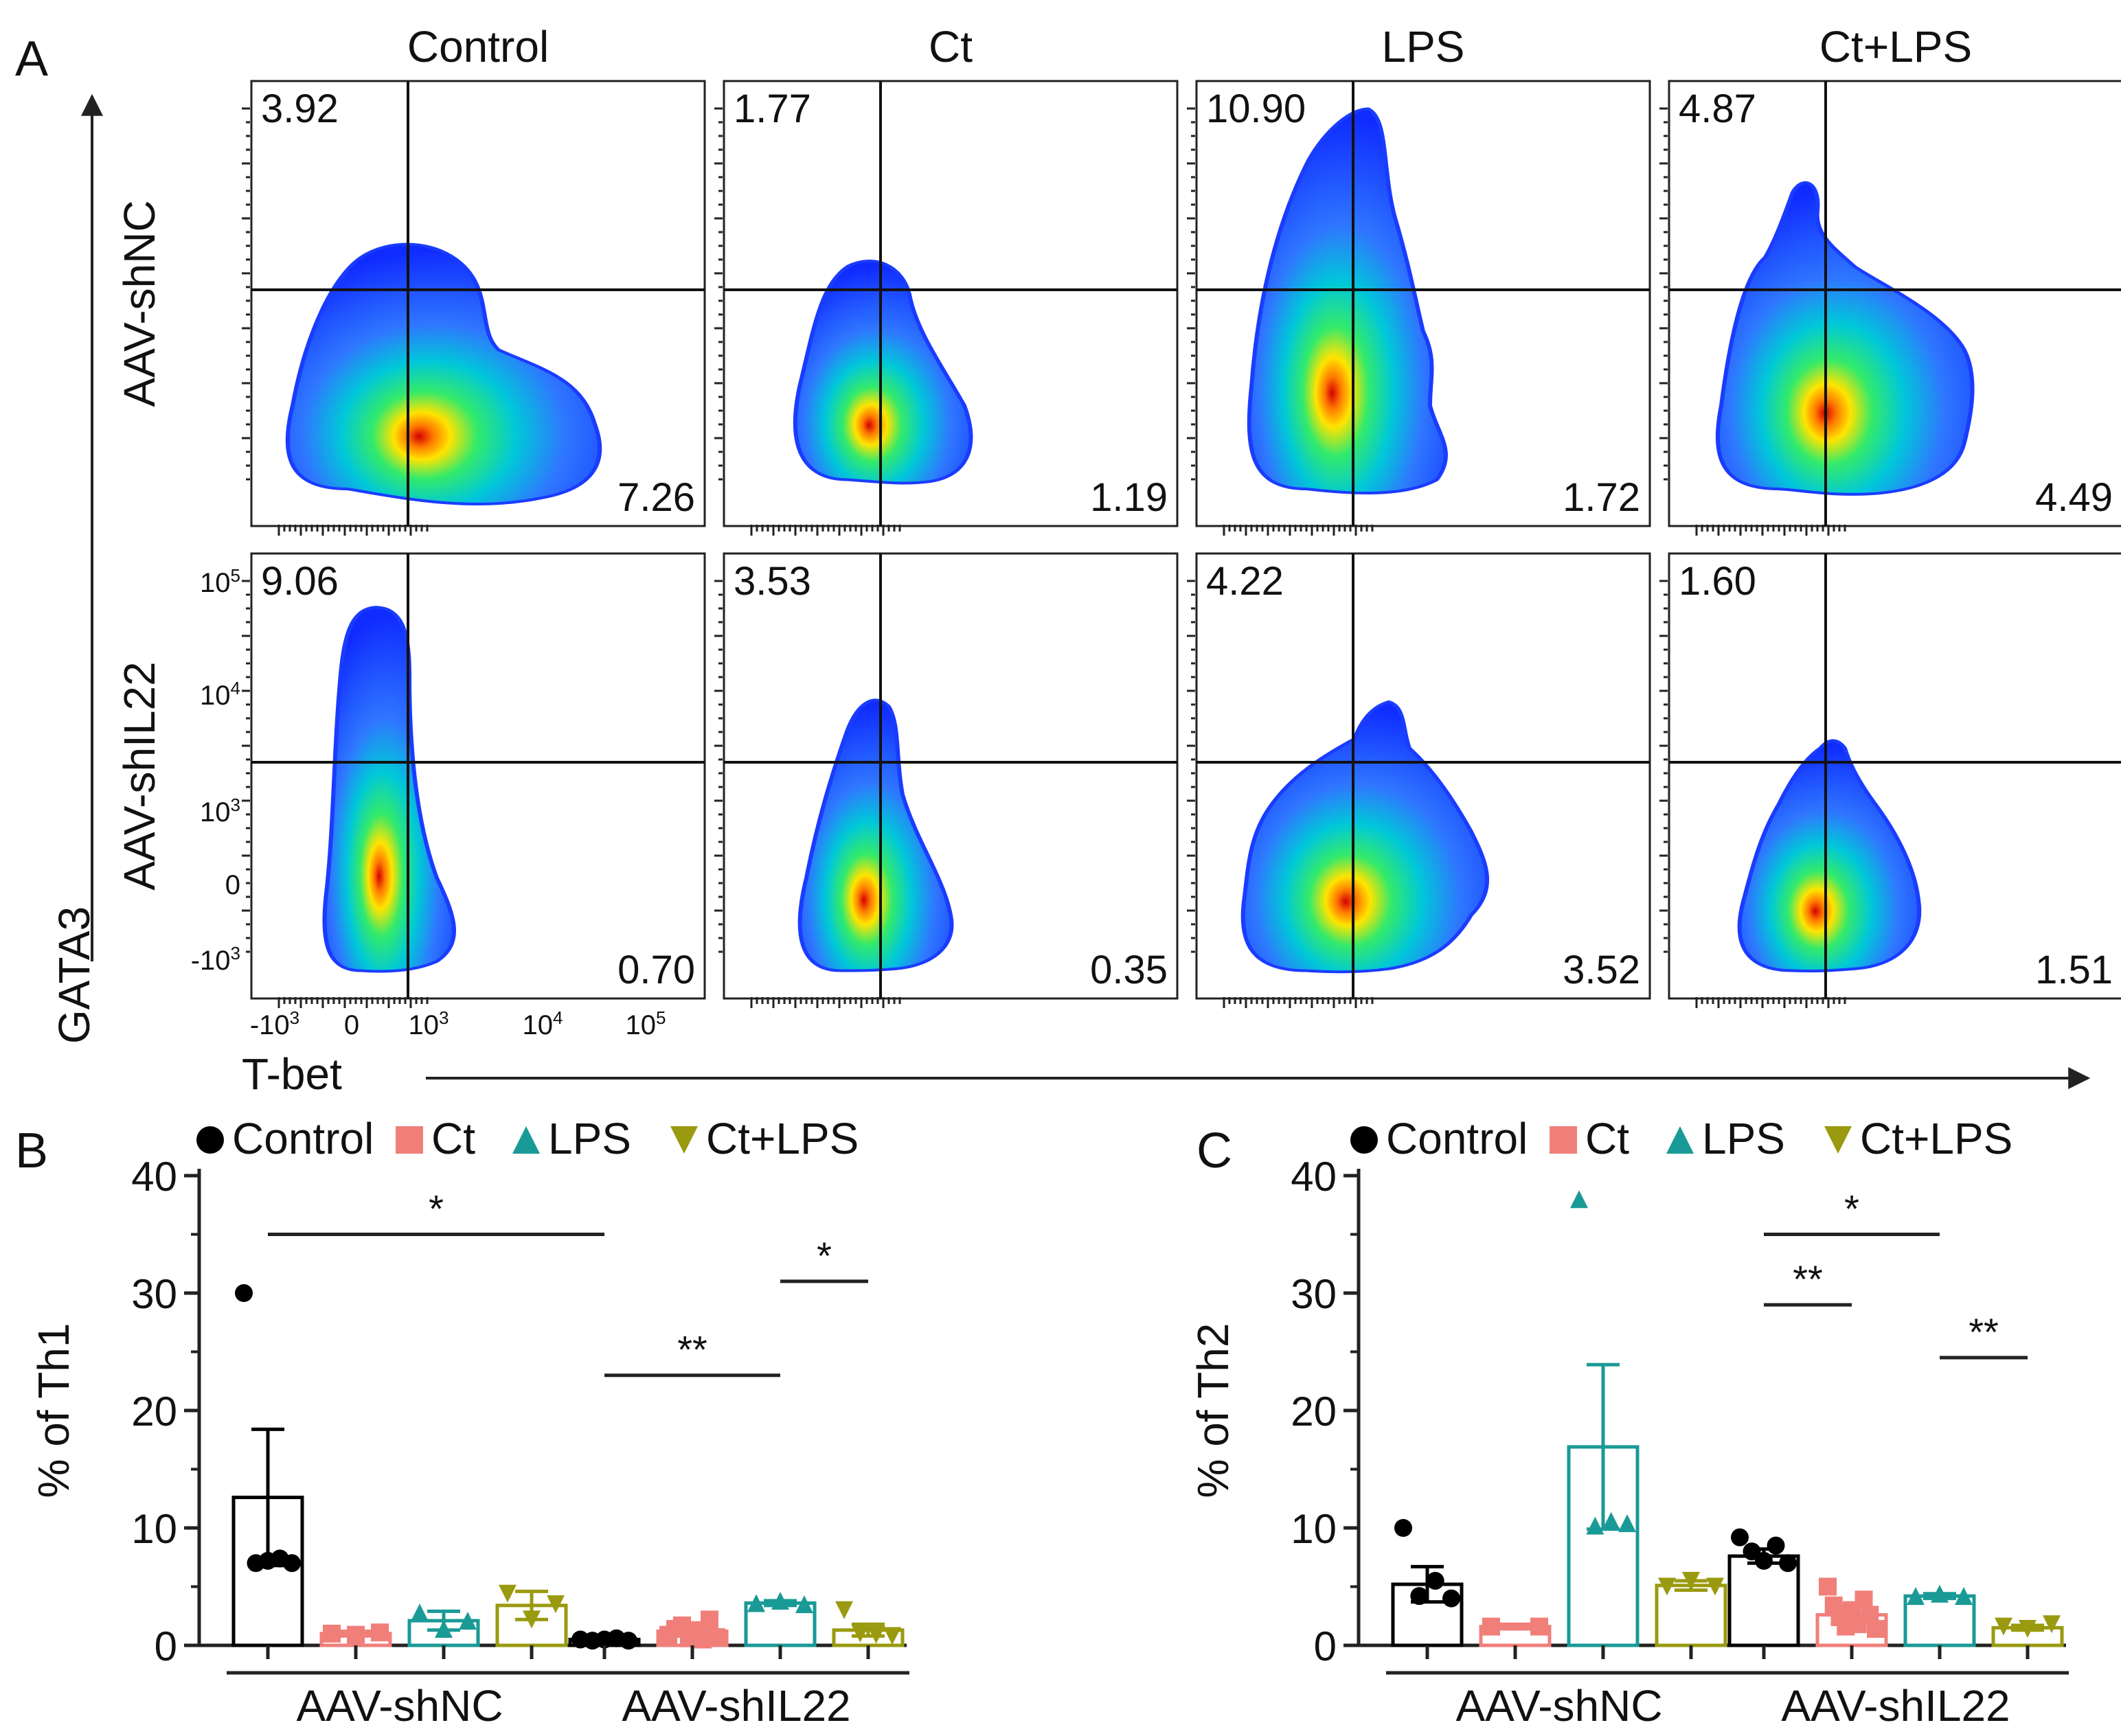 This screenshot has height=1736, width=2121. I want to click on y-tick-label: 10⁵, so click(220, 581).